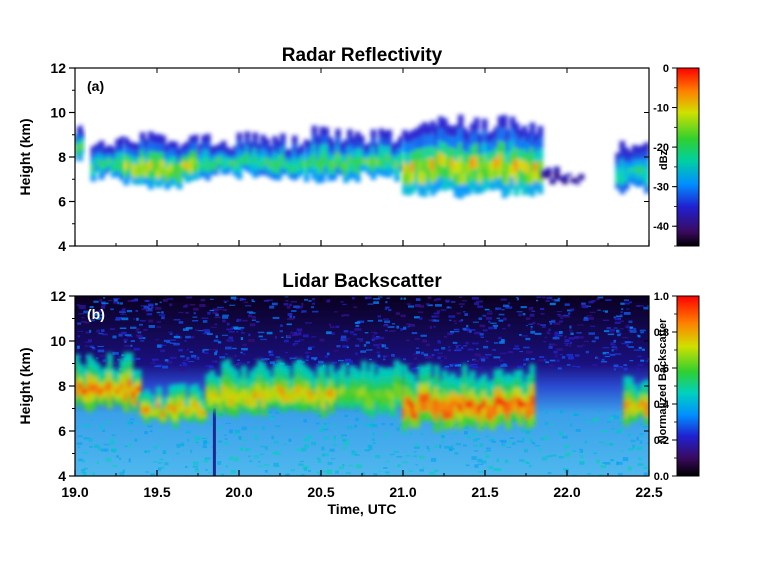 The image size is (767, 565). Describe the element at coordinates (664, 159) in the screenshot. I see `colorbar-label: dBz` at that location.